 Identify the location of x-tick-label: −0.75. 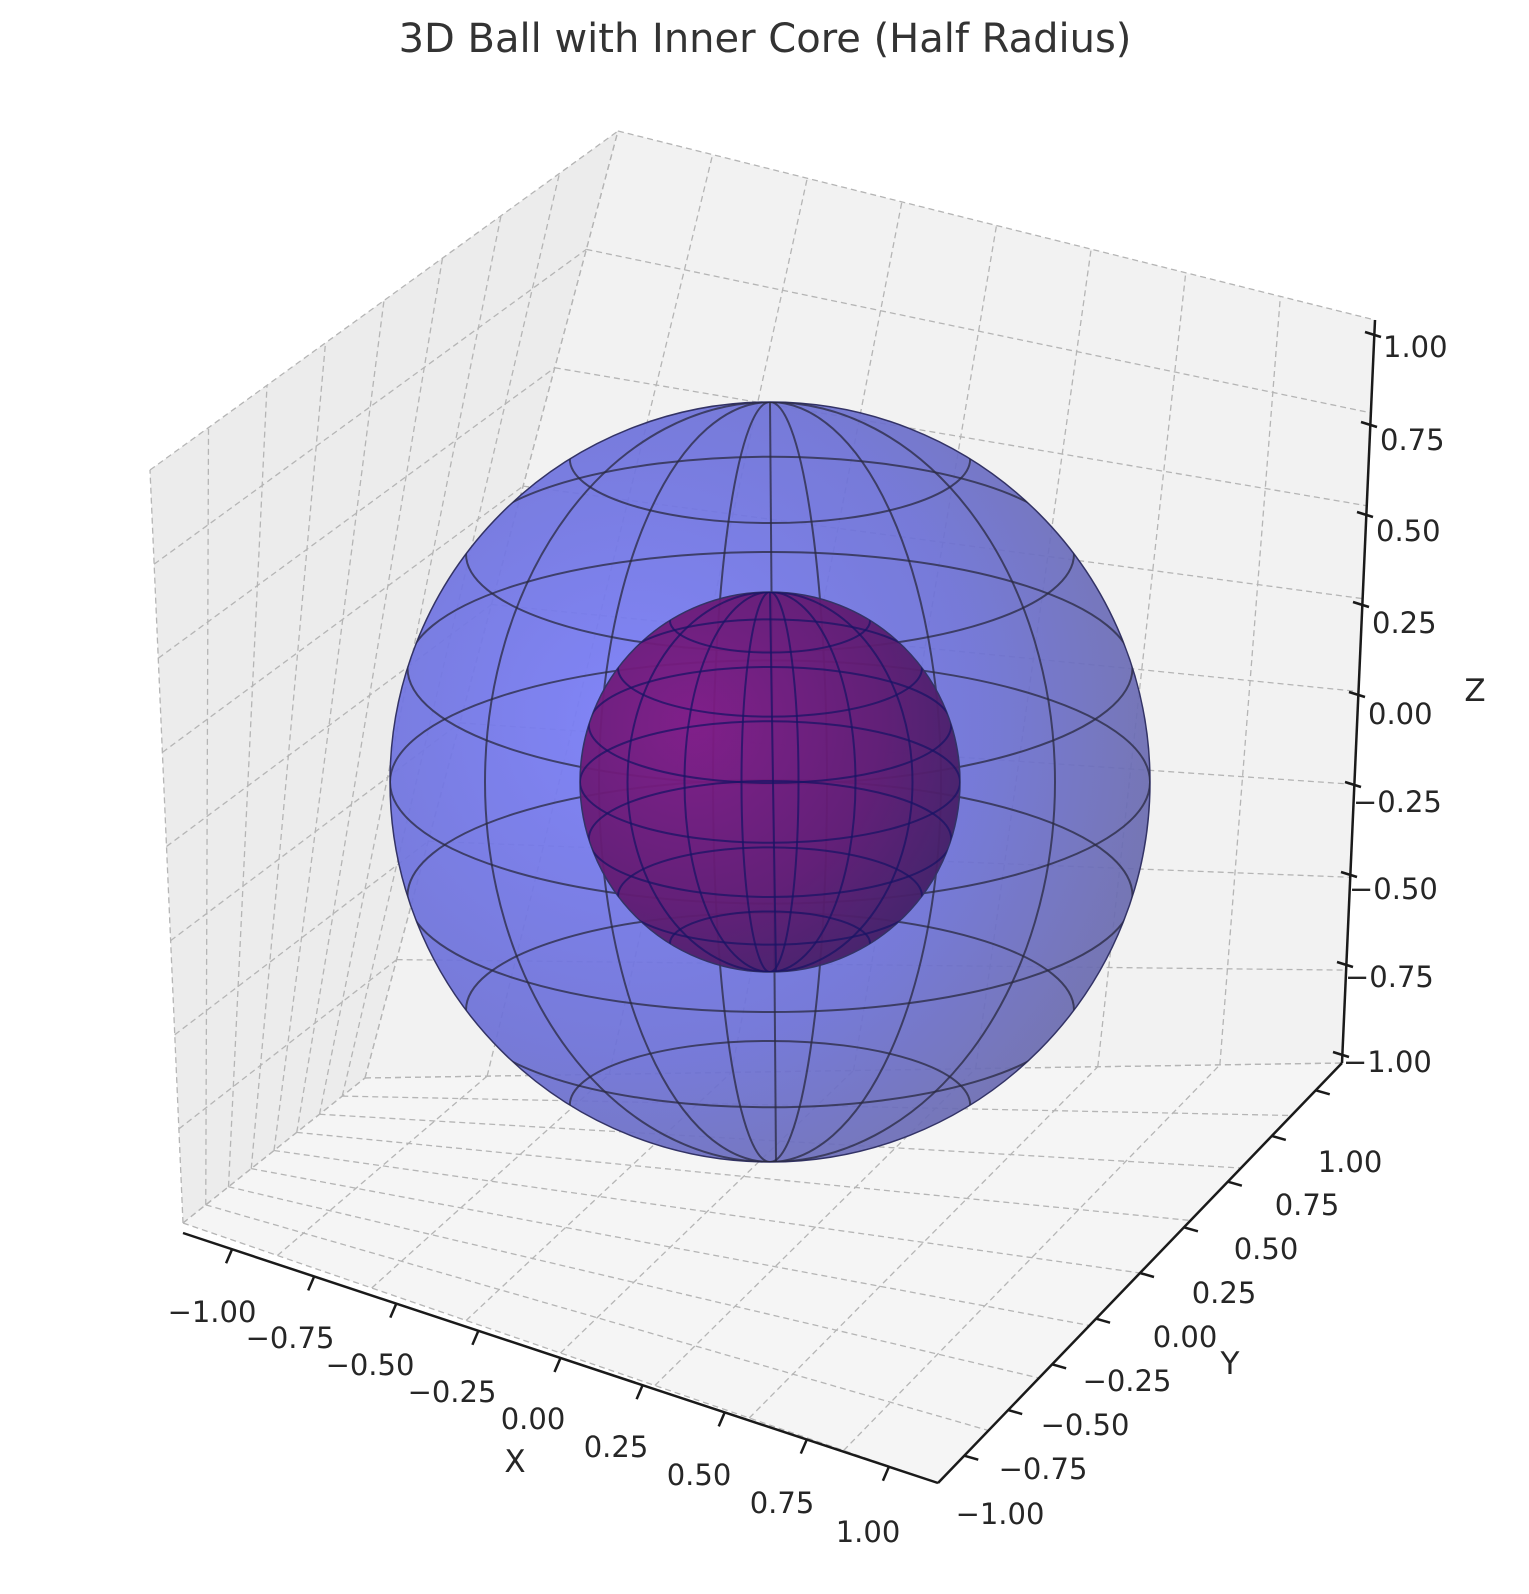
(290, 1338).